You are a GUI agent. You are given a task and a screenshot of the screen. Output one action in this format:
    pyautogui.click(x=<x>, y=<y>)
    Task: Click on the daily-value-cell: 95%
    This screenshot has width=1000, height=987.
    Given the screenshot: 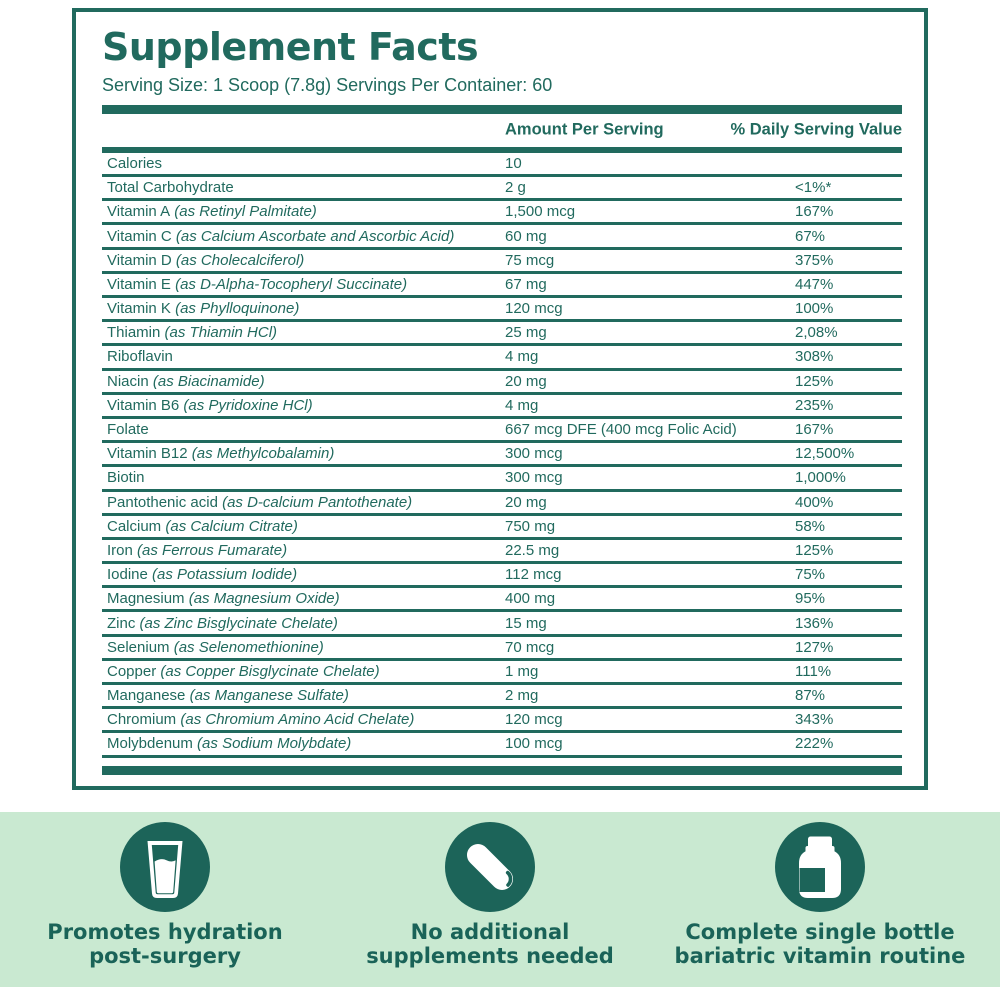 What is the action you would take?
    pyautogui.click(x=810, y=599)
    